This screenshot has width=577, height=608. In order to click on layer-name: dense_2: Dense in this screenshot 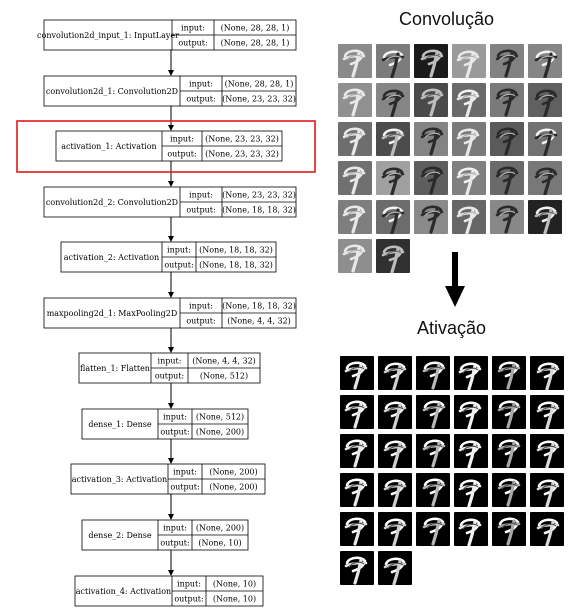, I will do `click(120, 535)`.